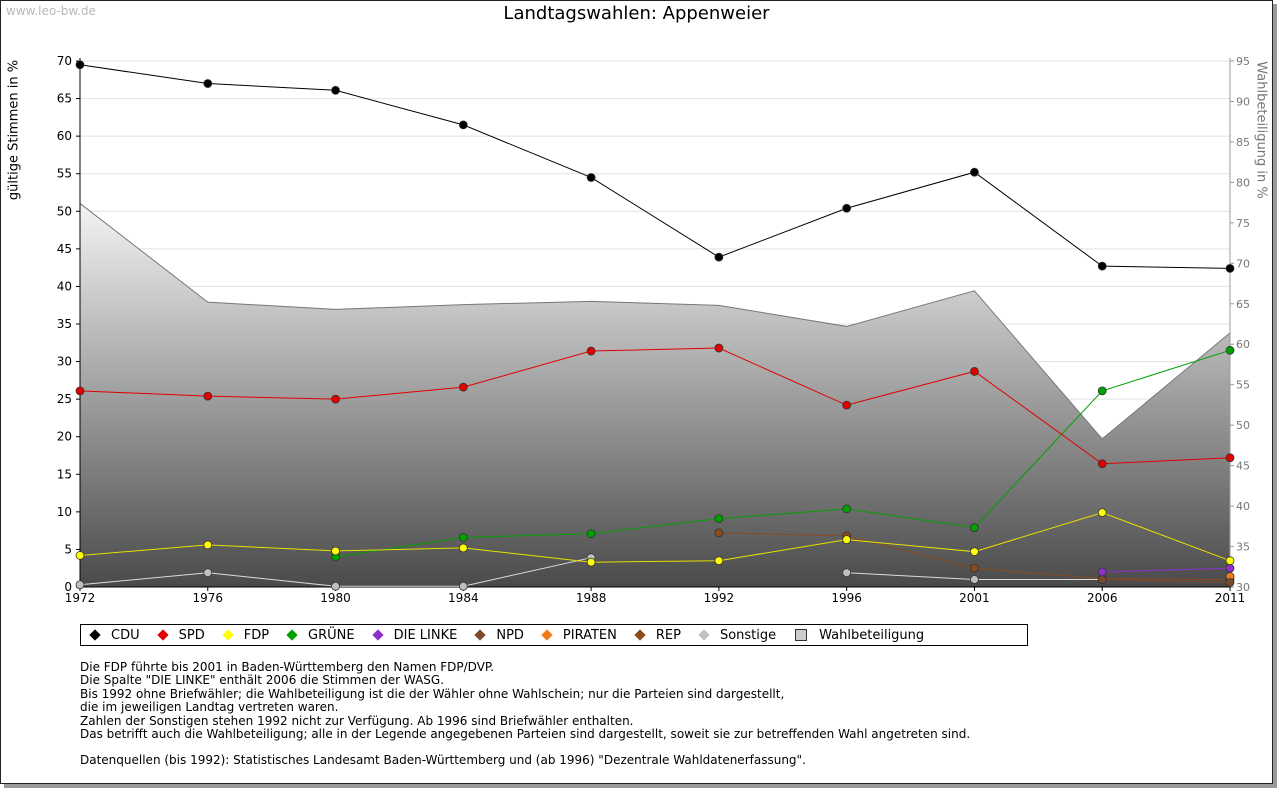 This screenshot has width=1280, height=791. Describe the element at coordinates (64, 362) in the screenshot. I see `y-tick-label: 30` at that location.